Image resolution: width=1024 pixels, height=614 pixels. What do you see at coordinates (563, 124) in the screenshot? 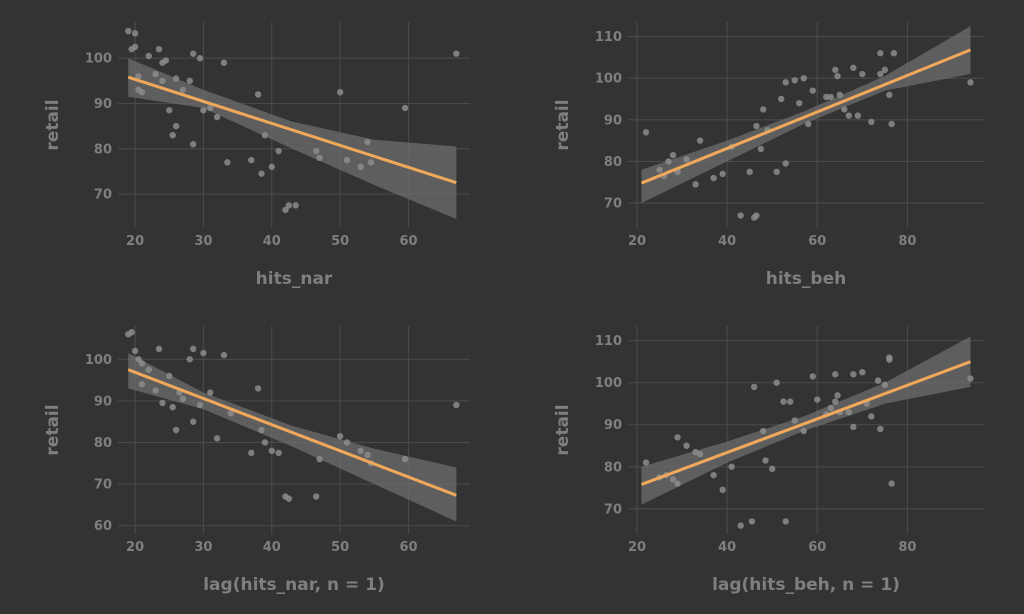
I see `y-axis-label: retail` at bounding box center [563, 124].